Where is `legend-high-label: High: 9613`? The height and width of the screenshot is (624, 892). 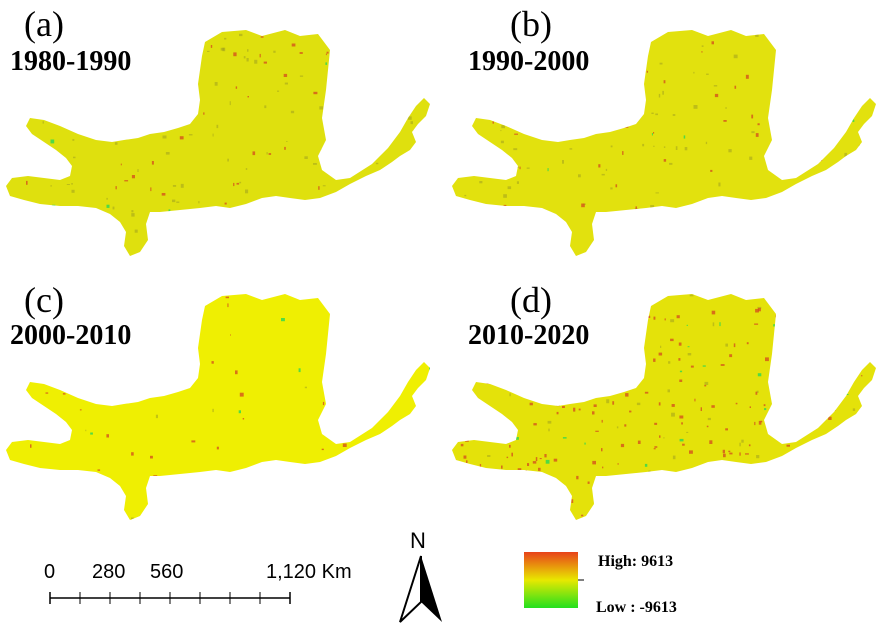 legend-high-label: High: 9613 is located at coordinates (636, 561).